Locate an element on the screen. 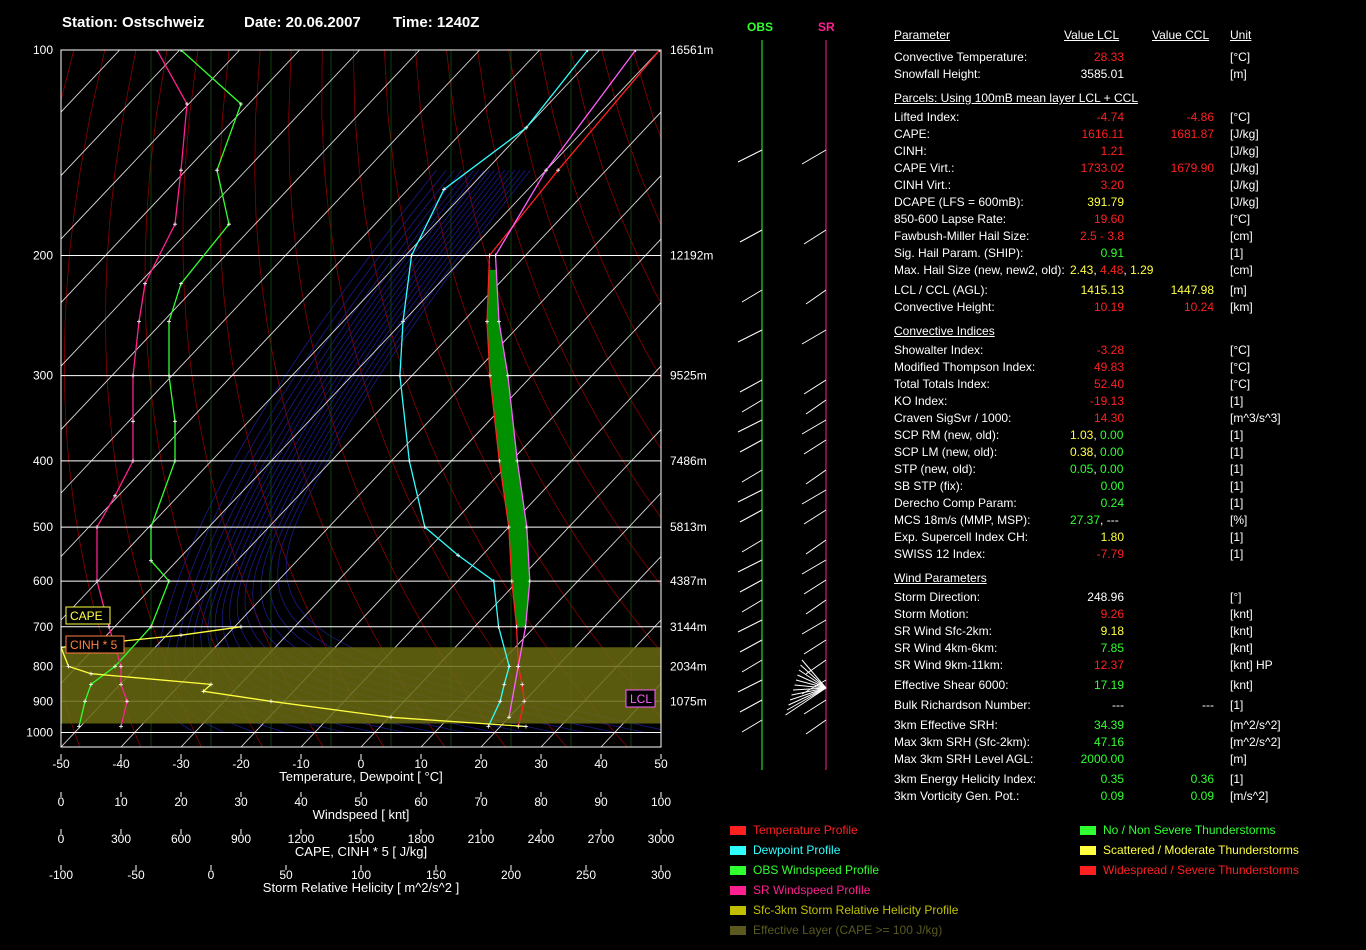 This screenshot has width=1366, height=950. param-label: Craven SigSvr / 1000: is located at coordinates (953, 418).